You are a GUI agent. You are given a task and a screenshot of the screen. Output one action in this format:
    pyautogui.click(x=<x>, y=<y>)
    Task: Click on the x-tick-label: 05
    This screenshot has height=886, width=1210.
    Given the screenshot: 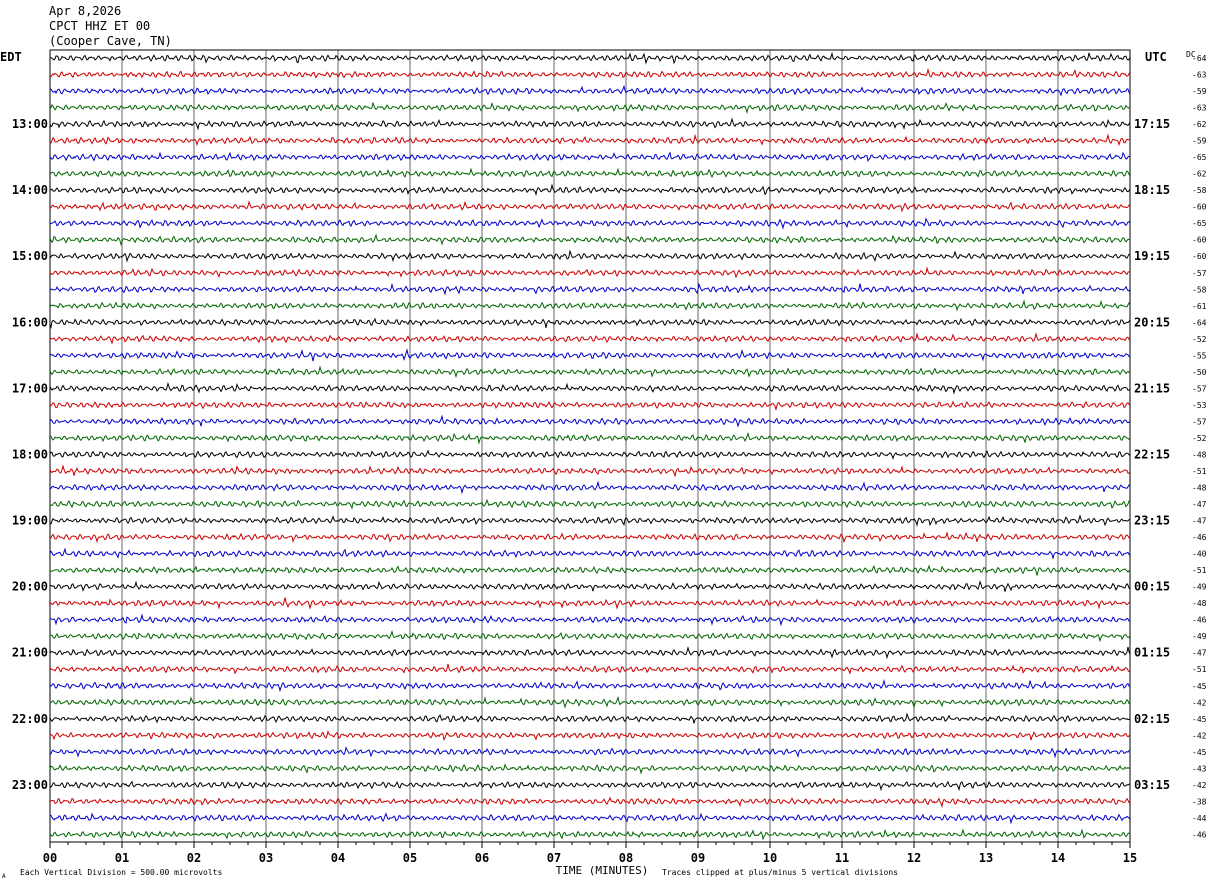 What is the action you would take?
    pyautogui.click(x=410, y=858)
    